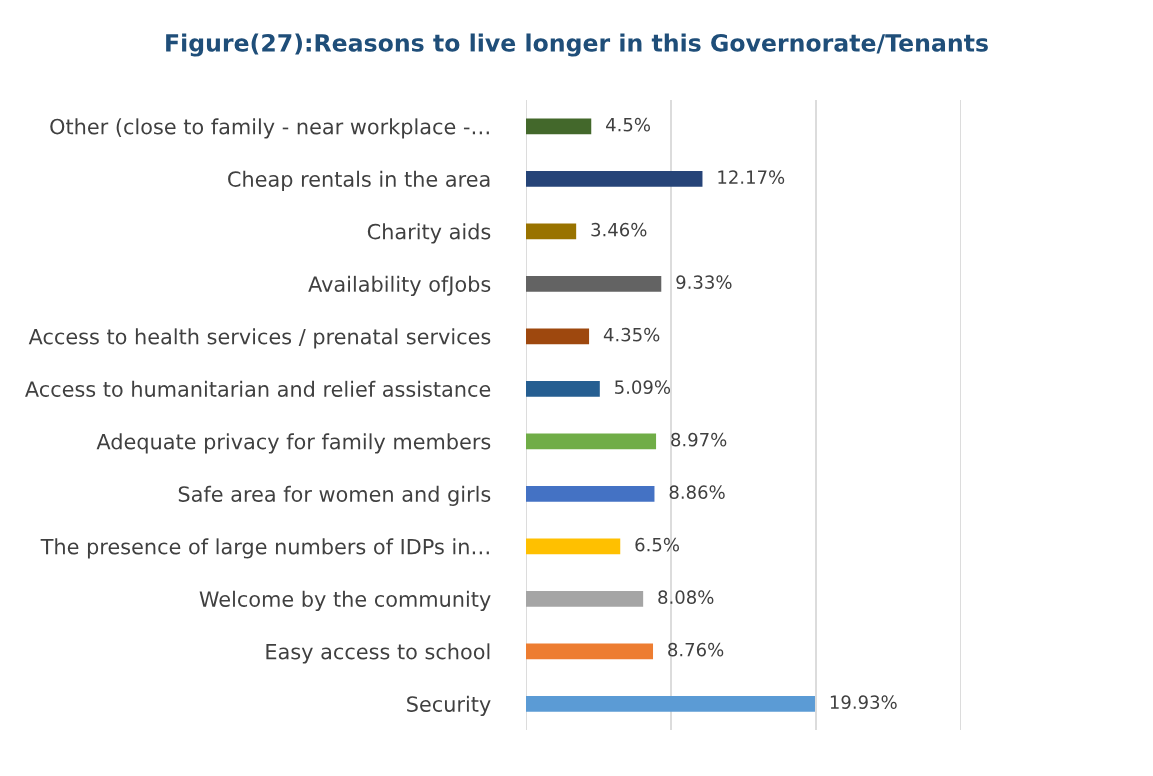 This screenshot has height=776, width=1153. What do you see at coordinates (258, 388) in the screenshot?
I see `y-tick-label: Access to humanitarian and relief assistance` at bounding box center [258, 388].